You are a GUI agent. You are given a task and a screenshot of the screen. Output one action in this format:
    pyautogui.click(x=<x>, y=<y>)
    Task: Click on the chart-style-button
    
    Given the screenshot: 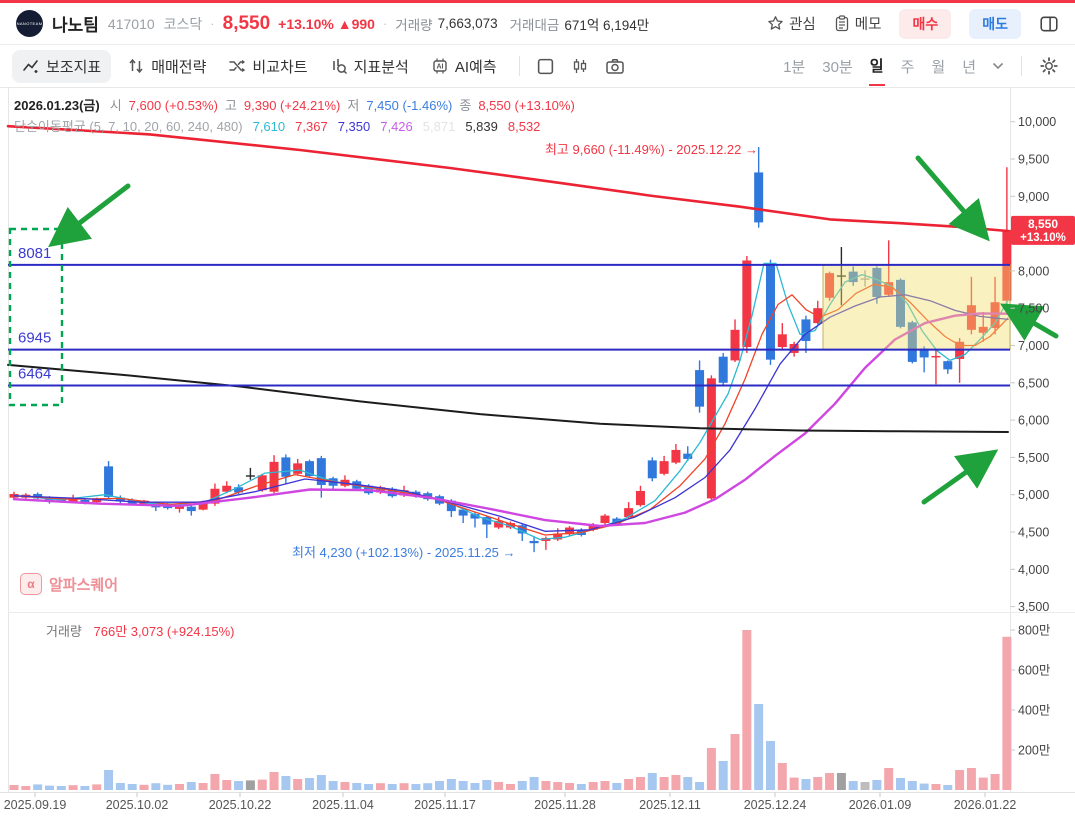 What is the action you would take?
    pyautogui.click(x=545, y=66)
    